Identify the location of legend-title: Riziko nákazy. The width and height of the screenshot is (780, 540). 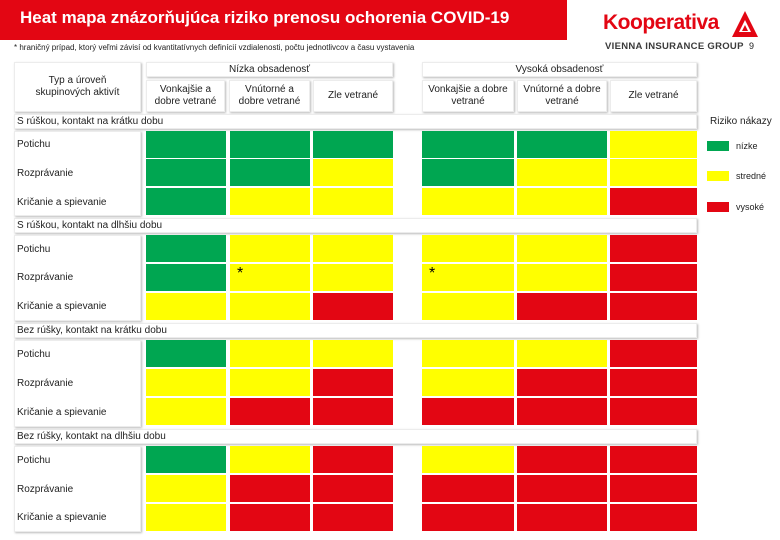
(741, 121).